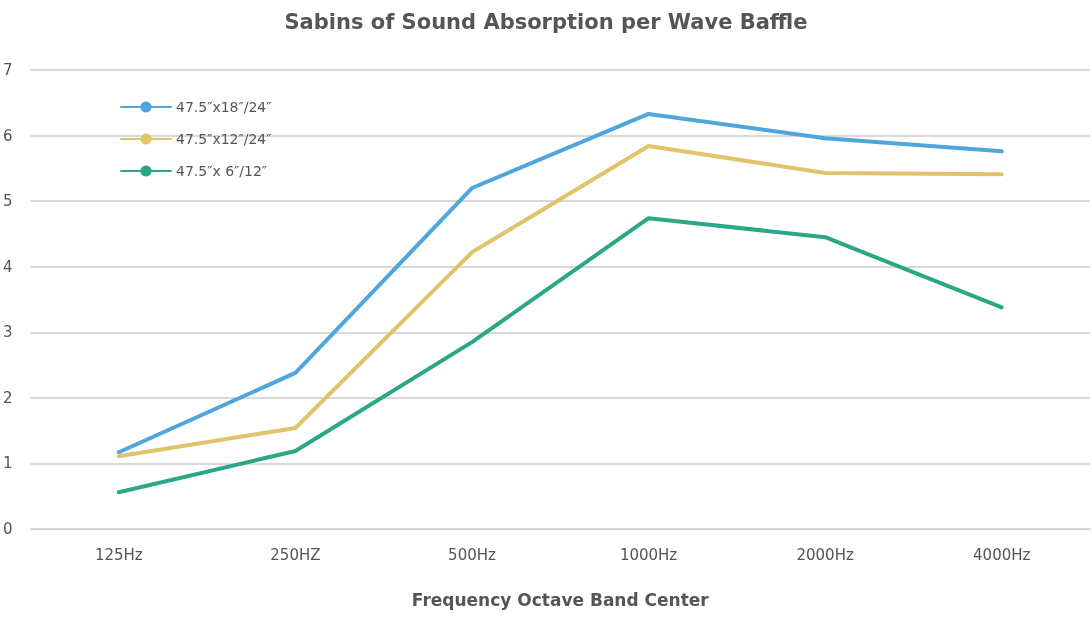 The image size is (1092, 617). What do you see at coordinates (118, 554) in the screenshot?
I see `x-tick-label: 125Hz` at bounding box center [118, 554].